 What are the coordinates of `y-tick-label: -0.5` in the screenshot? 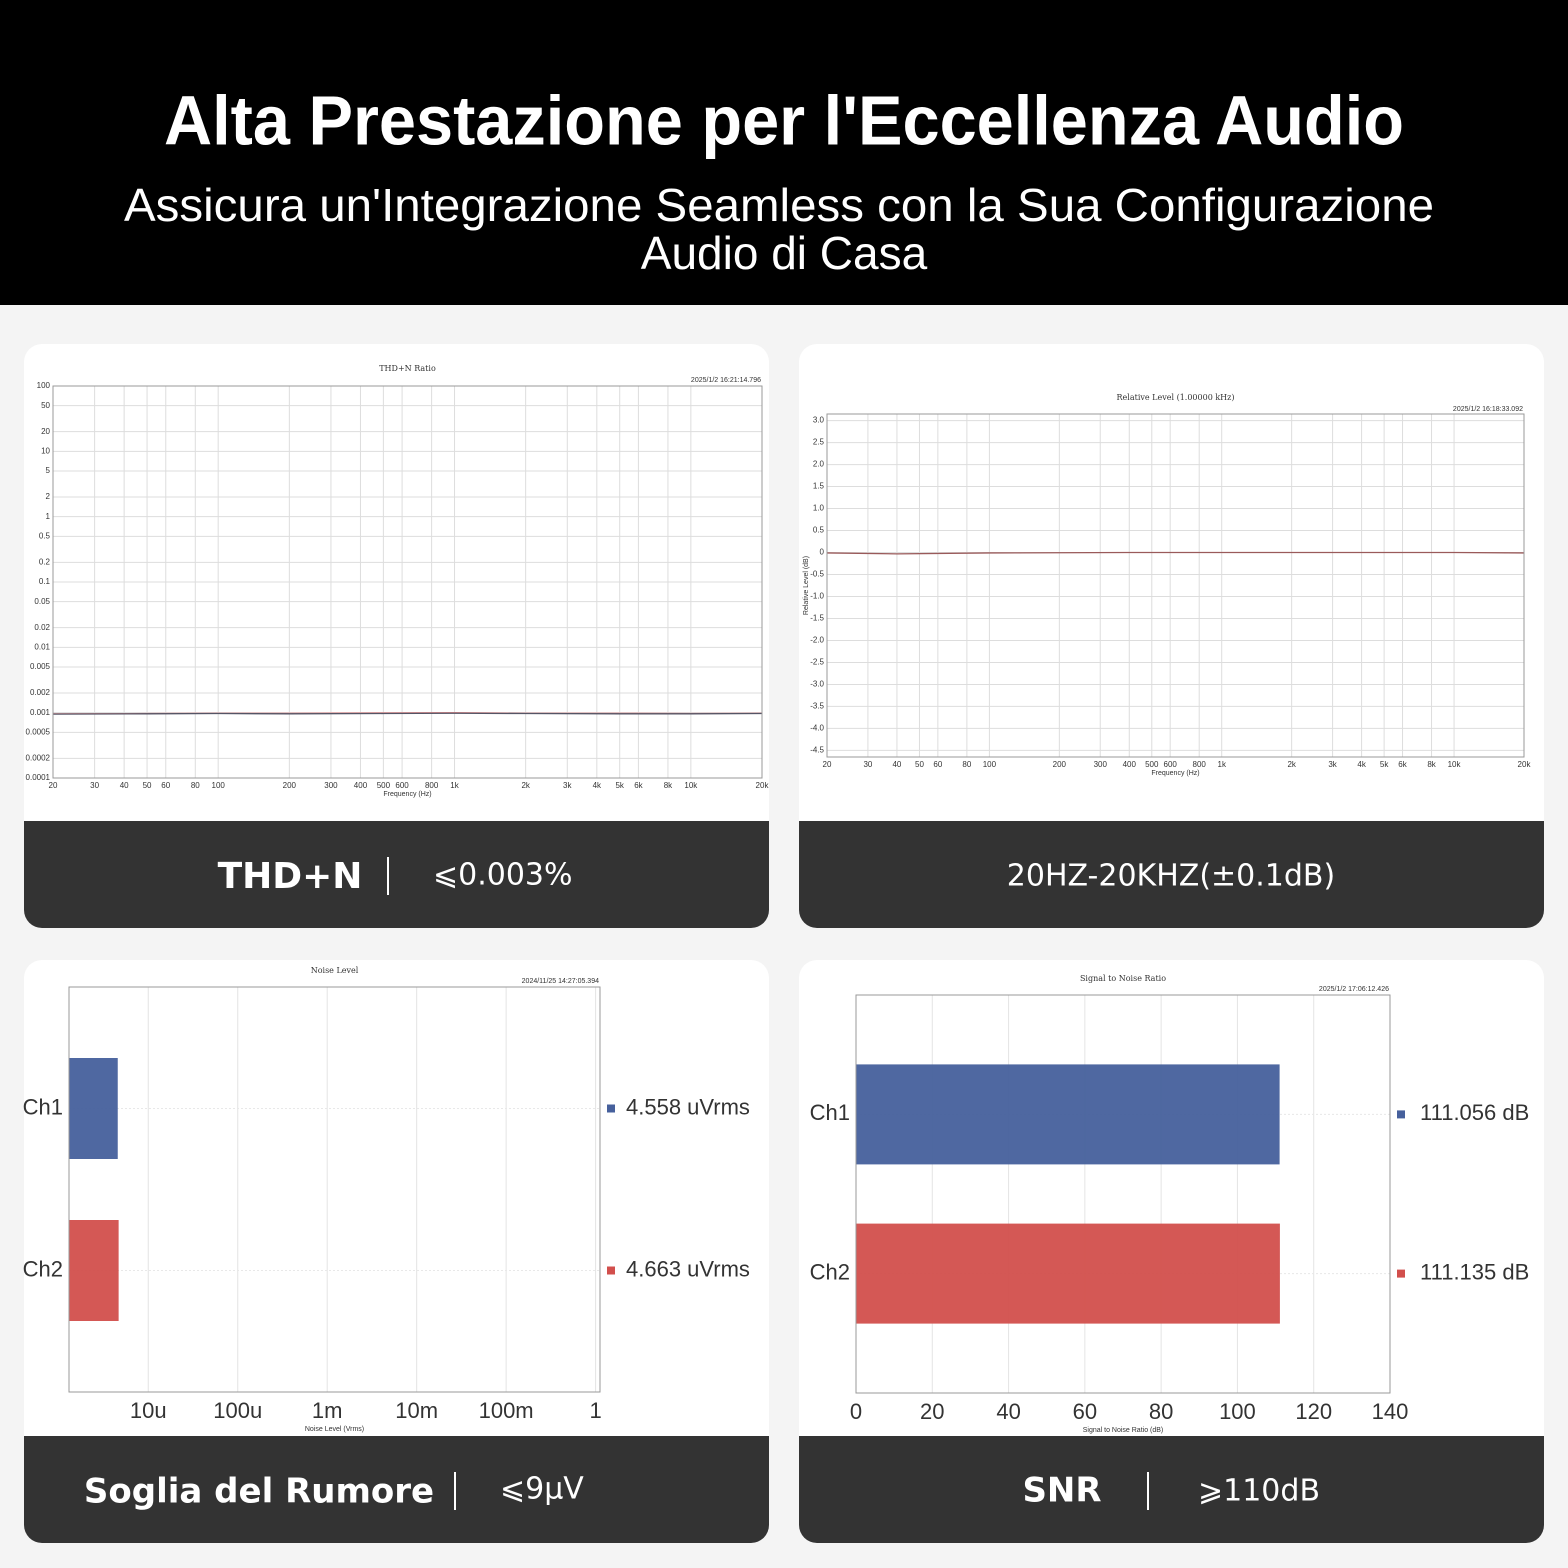 It's located at (817, 574).